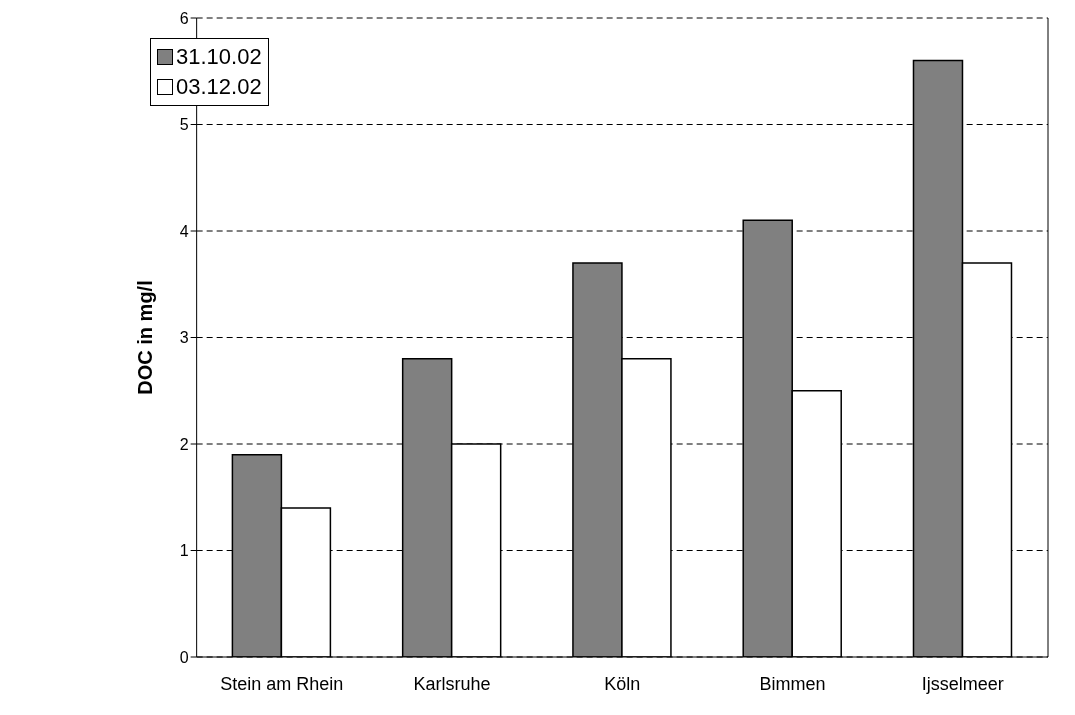  Describe the element at coordinates (184, 551) in the screenshot. I see `y-tick-label: 1` at that location.